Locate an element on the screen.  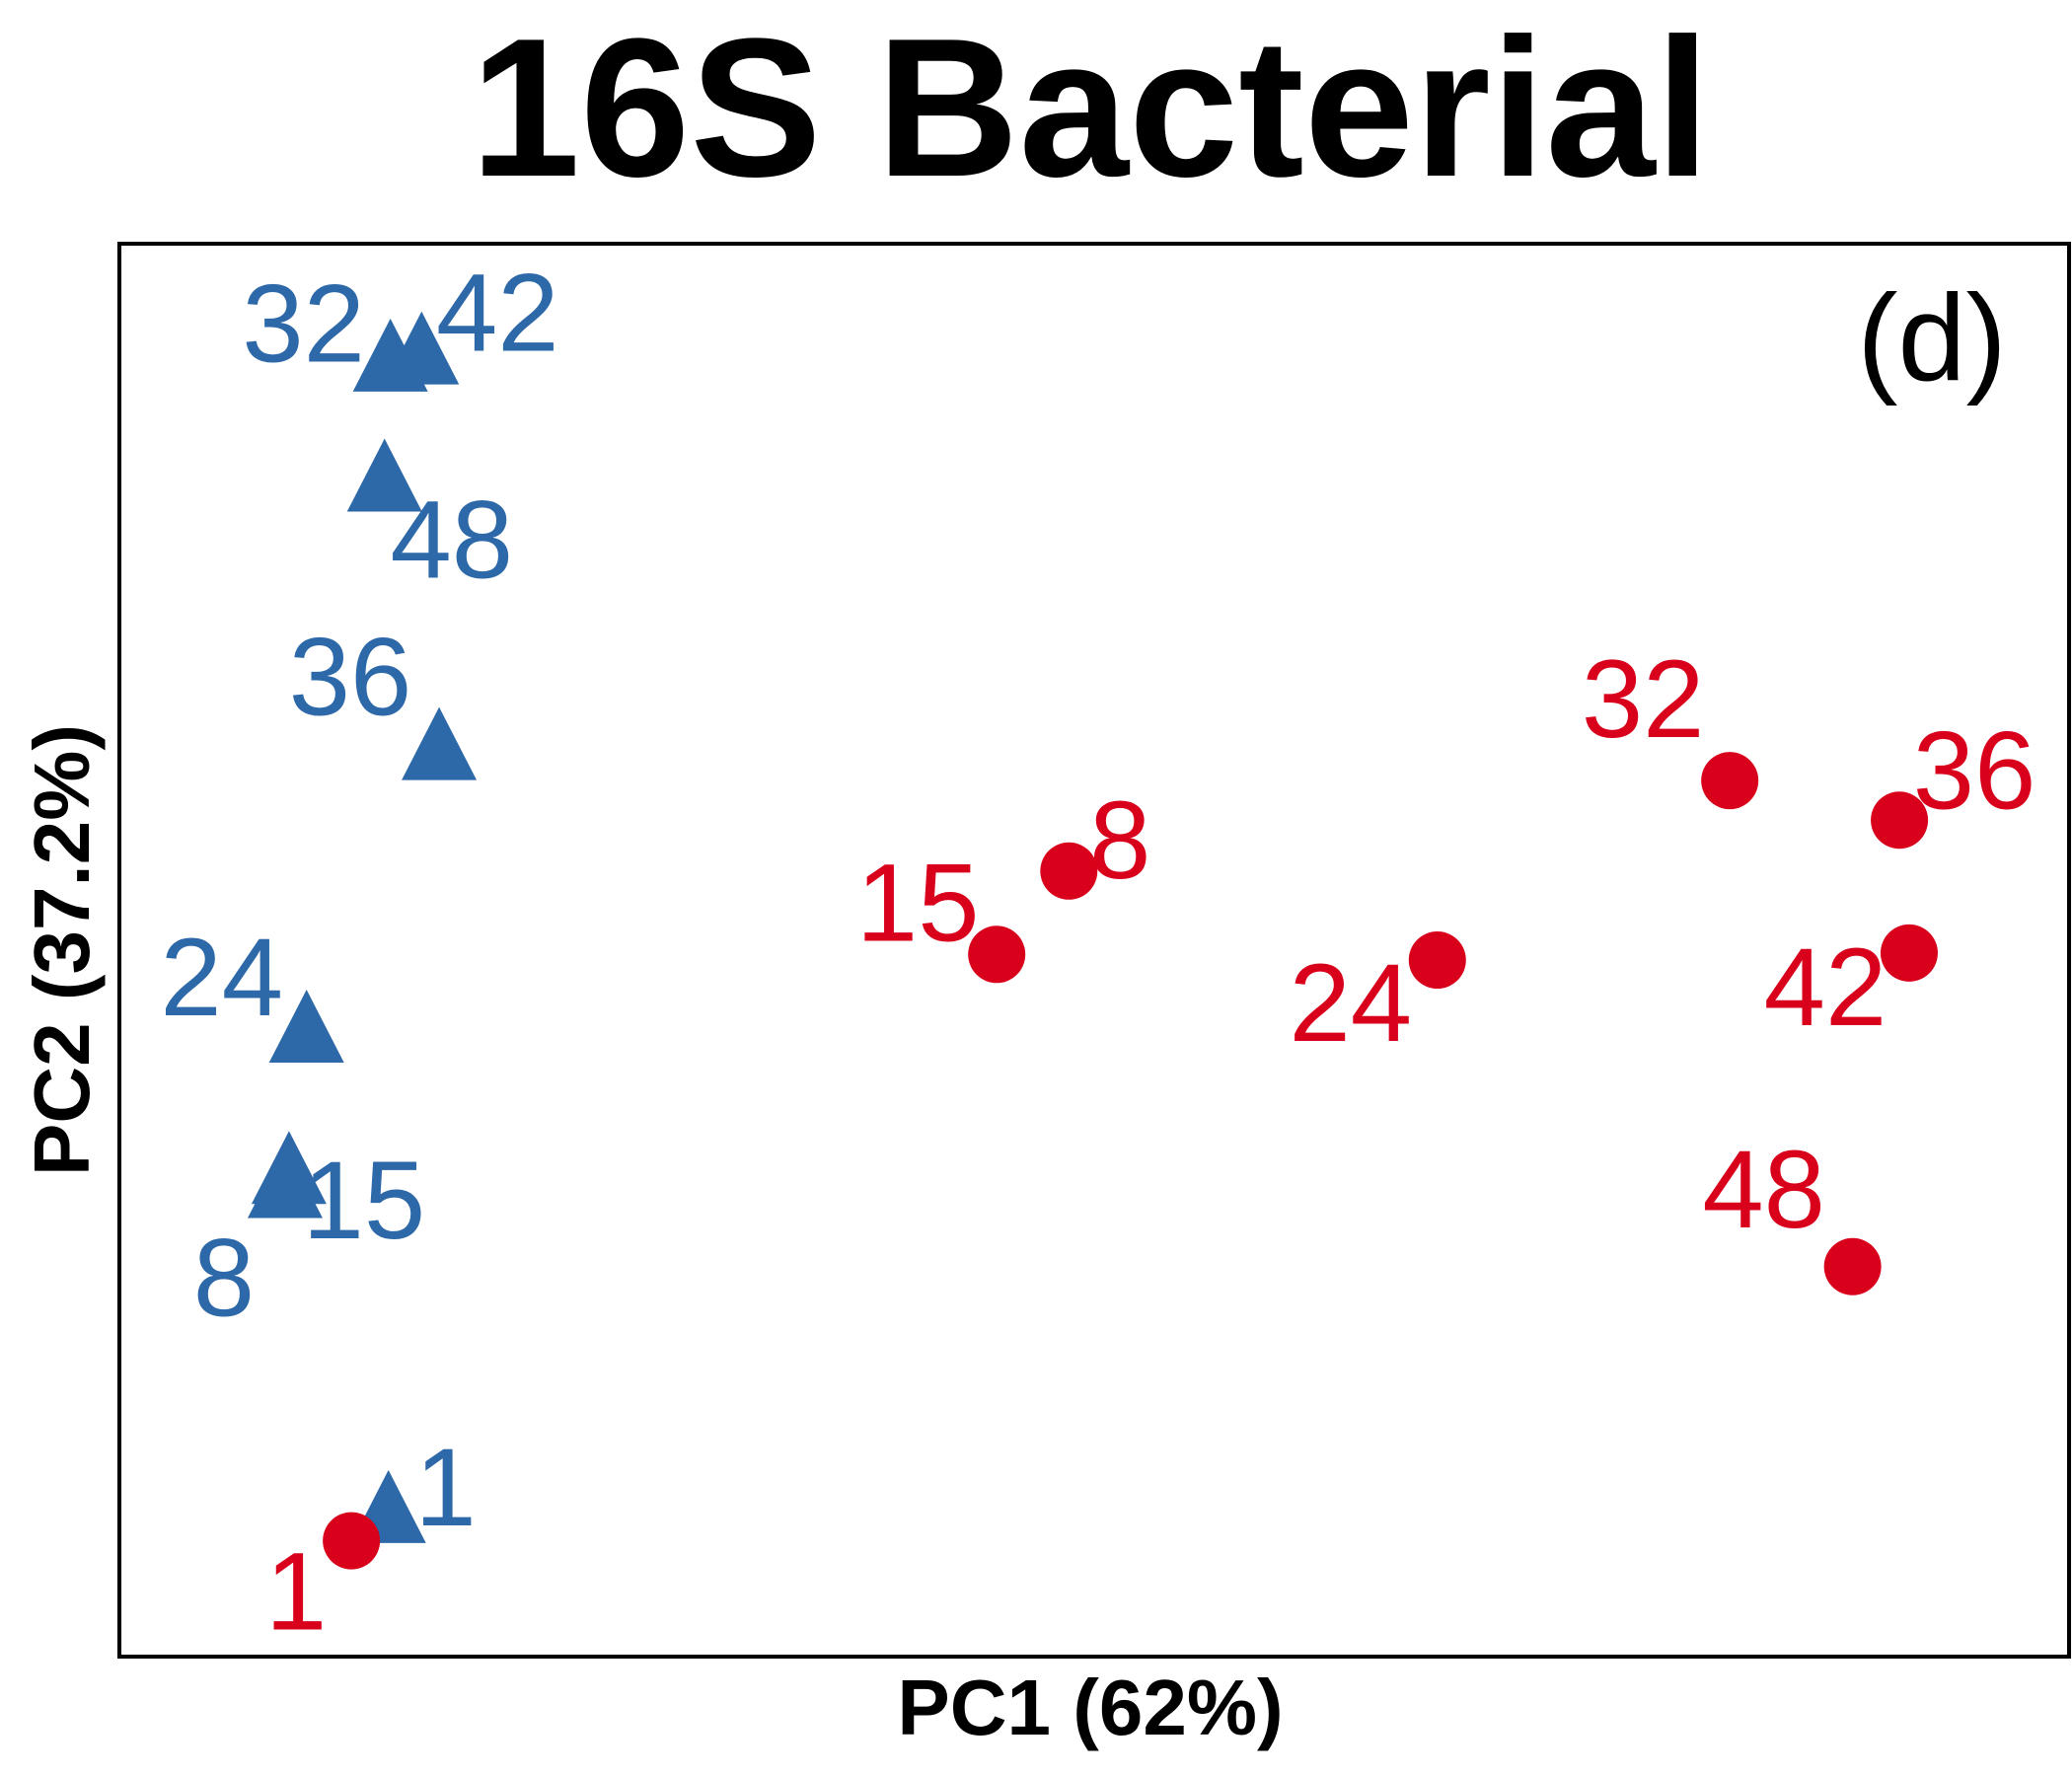
panel-label: (d) is located at coordinates (1932, 339).